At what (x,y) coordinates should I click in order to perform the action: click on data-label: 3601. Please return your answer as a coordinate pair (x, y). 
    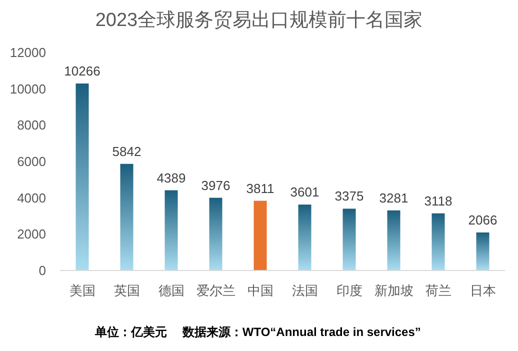
    Looking at the image, I should click on (305, 192).